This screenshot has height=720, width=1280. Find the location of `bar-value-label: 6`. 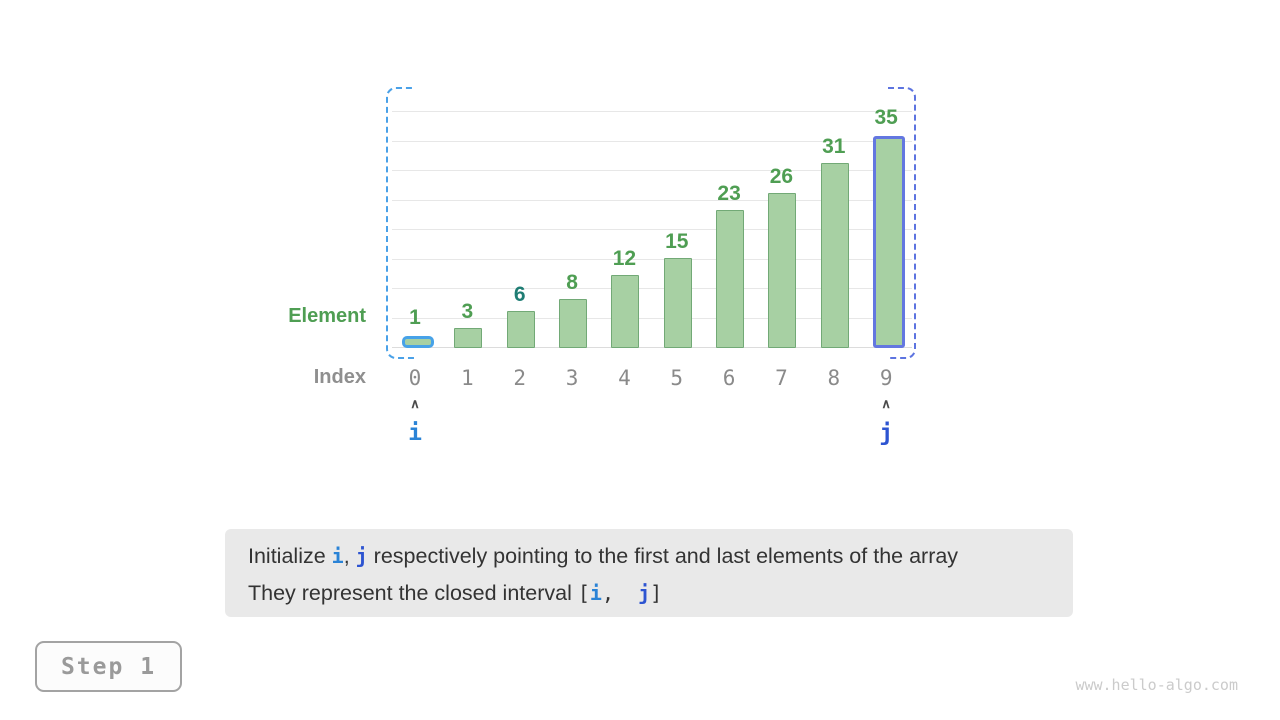

bar-value-label: 6 is located at coordinates (519, 294).